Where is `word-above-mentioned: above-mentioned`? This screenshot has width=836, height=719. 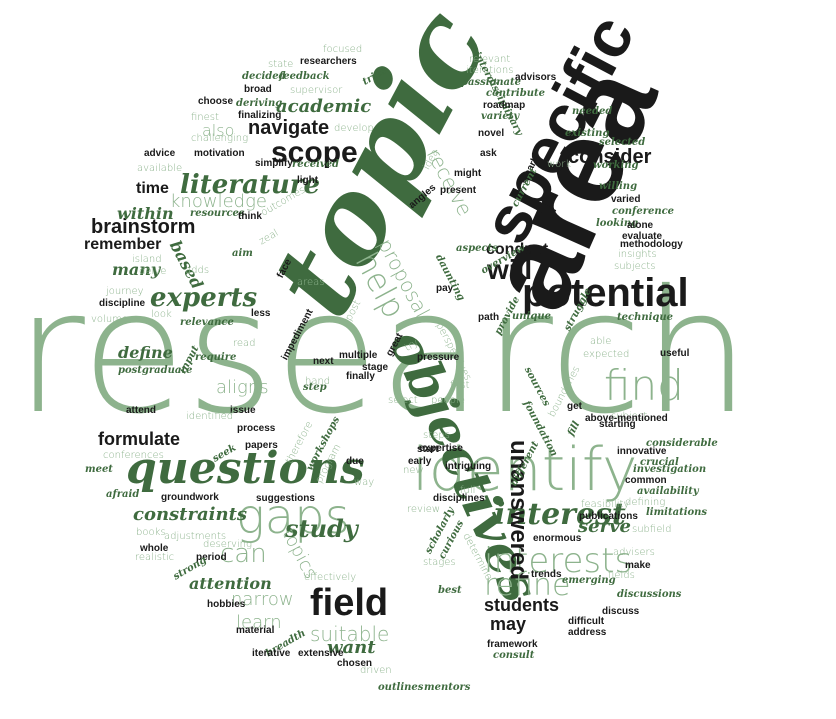
word-above-mentioned: above-mentioned is located at coordinates (626, 418).